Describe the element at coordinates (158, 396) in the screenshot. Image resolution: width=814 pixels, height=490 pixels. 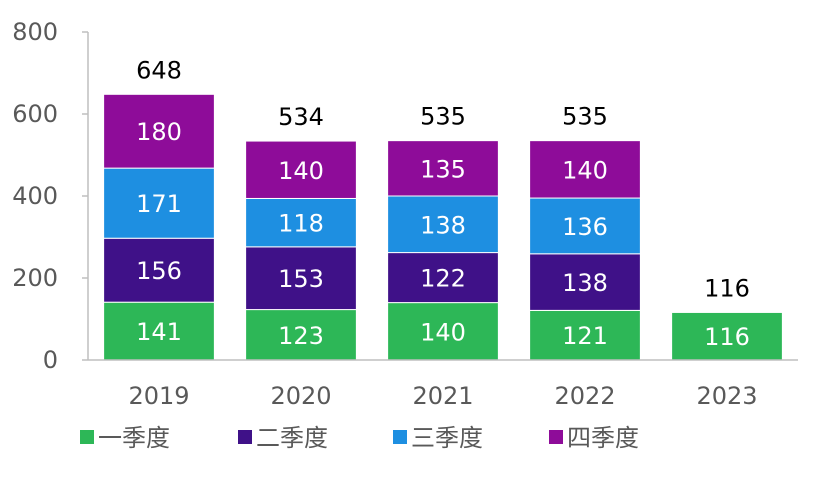
I see `x-tick-label: 2019` at that location.